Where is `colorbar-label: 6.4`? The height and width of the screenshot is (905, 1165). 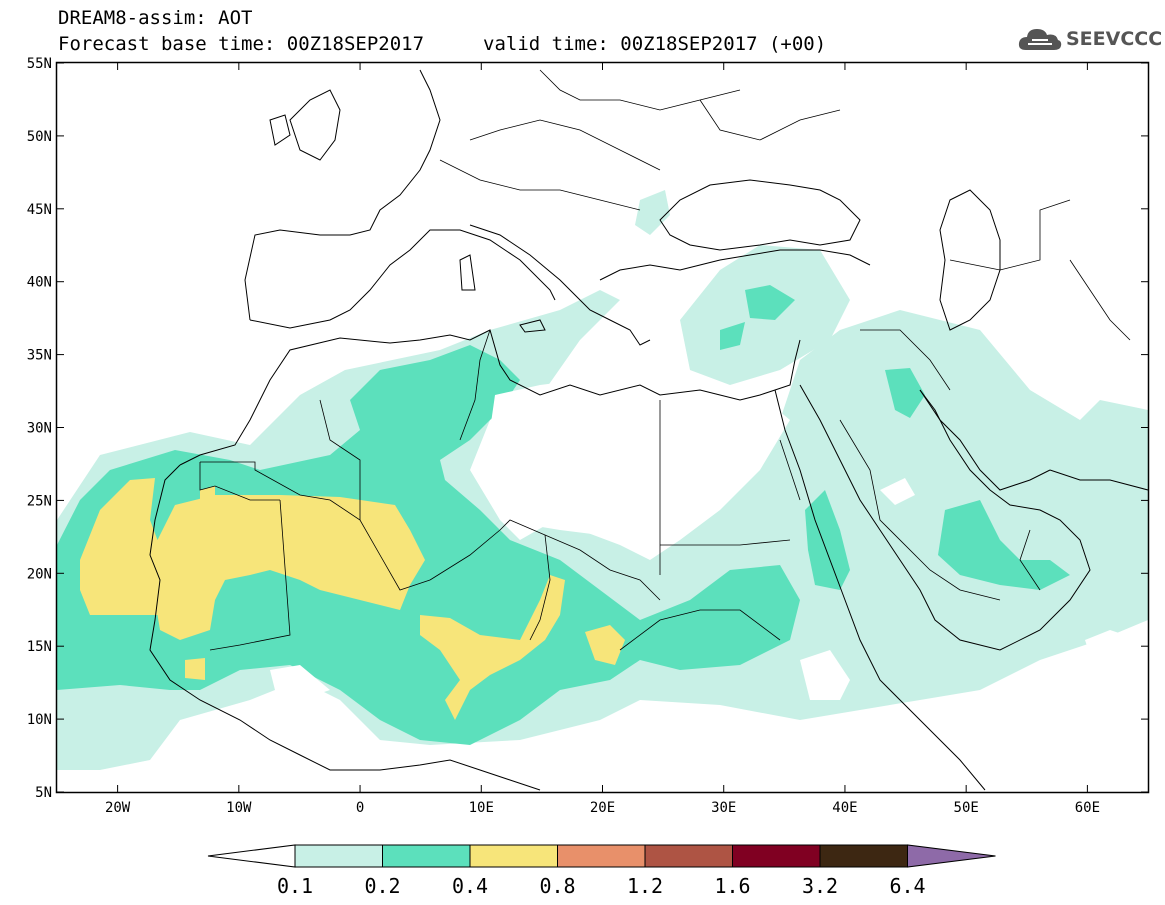
colorbar-label: 6.4 is located at coordinates (907, 886).